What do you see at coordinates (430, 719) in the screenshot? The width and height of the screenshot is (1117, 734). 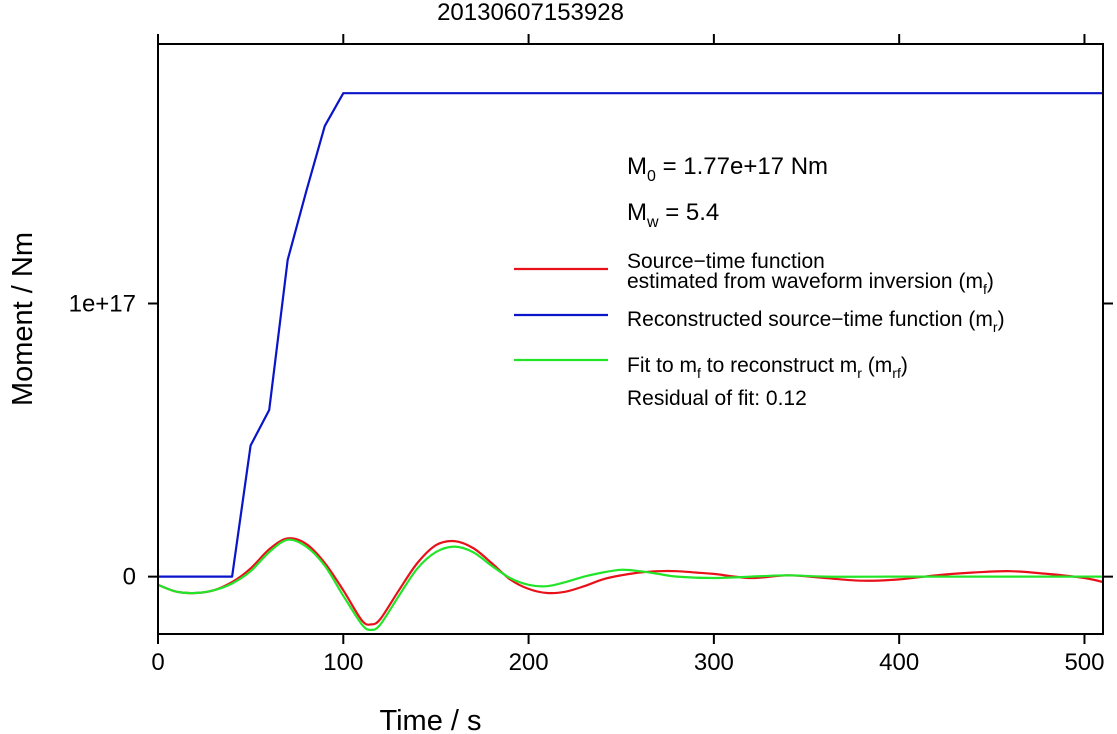 I see `x-axis-title: Time / s` at bounding box center [430, 719].